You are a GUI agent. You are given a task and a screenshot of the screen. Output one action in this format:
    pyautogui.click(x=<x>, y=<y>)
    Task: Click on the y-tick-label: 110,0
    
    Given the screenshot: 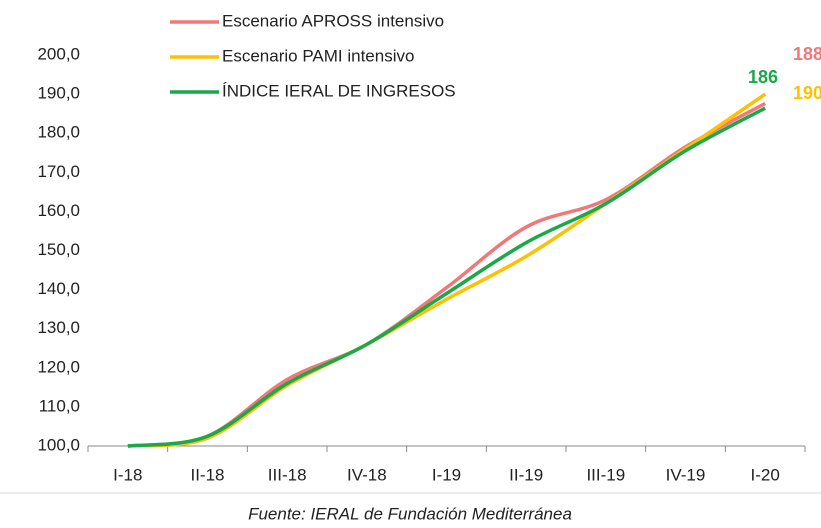 What is the action you would take?
    pyautogui.click(x=59, y=405)
    